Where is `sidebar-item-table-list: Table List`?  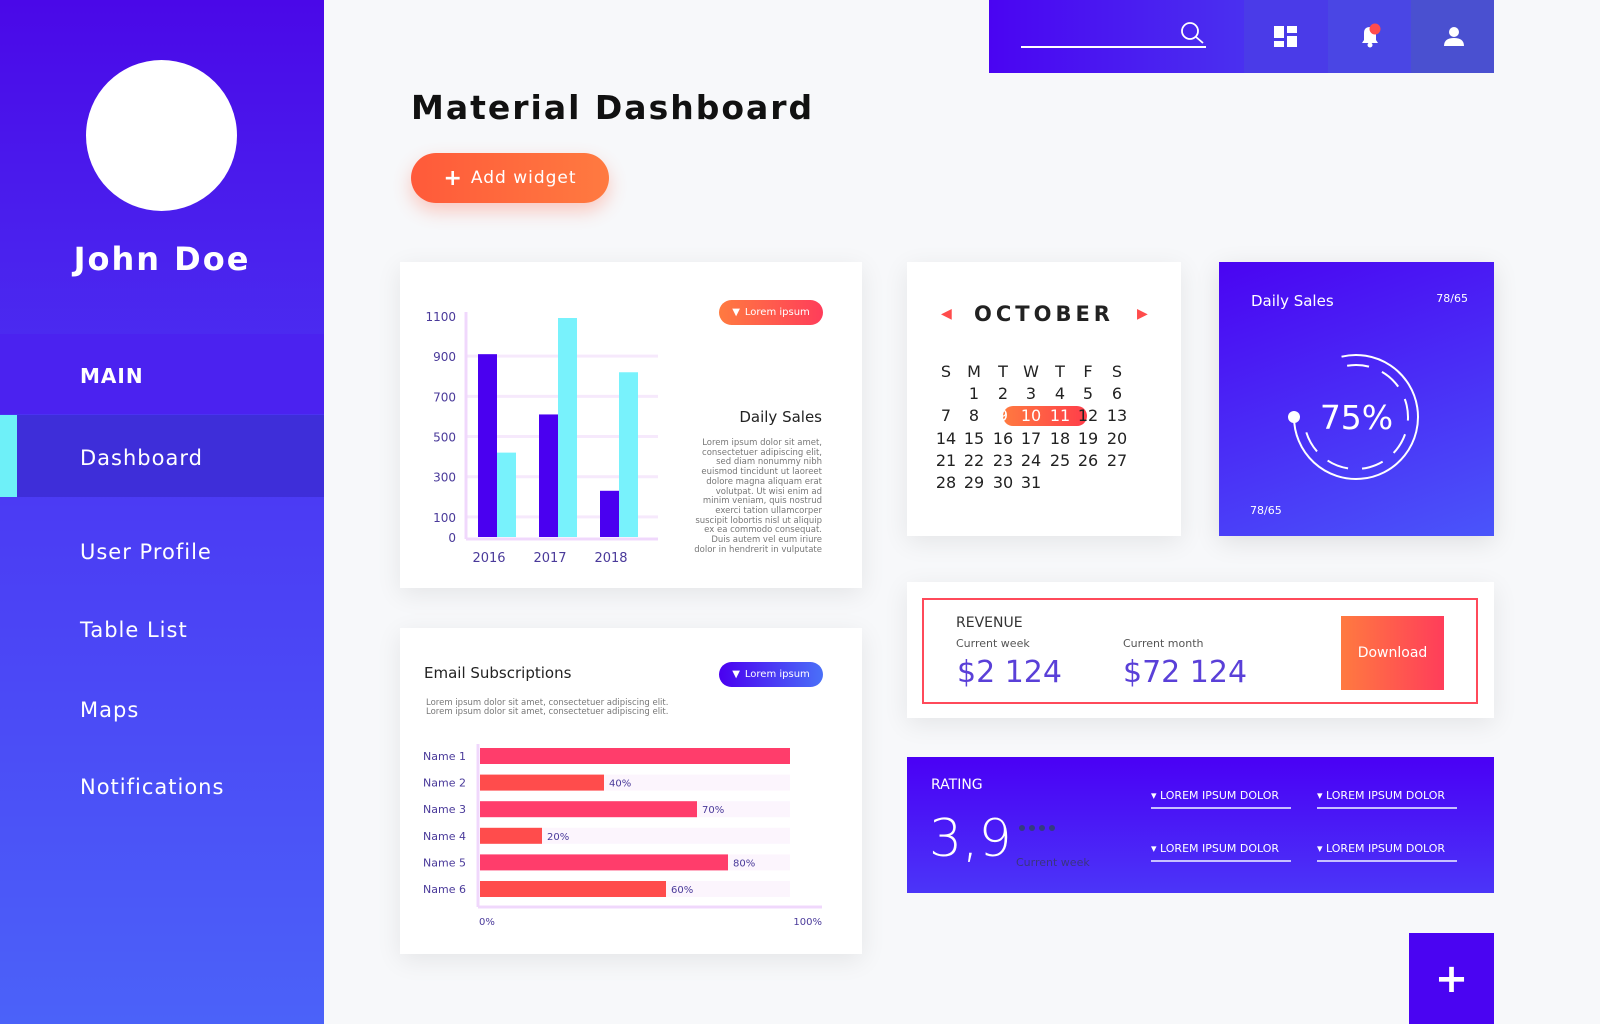
sidebar-item-table-list: Table List is located at coordinates (134, 630).